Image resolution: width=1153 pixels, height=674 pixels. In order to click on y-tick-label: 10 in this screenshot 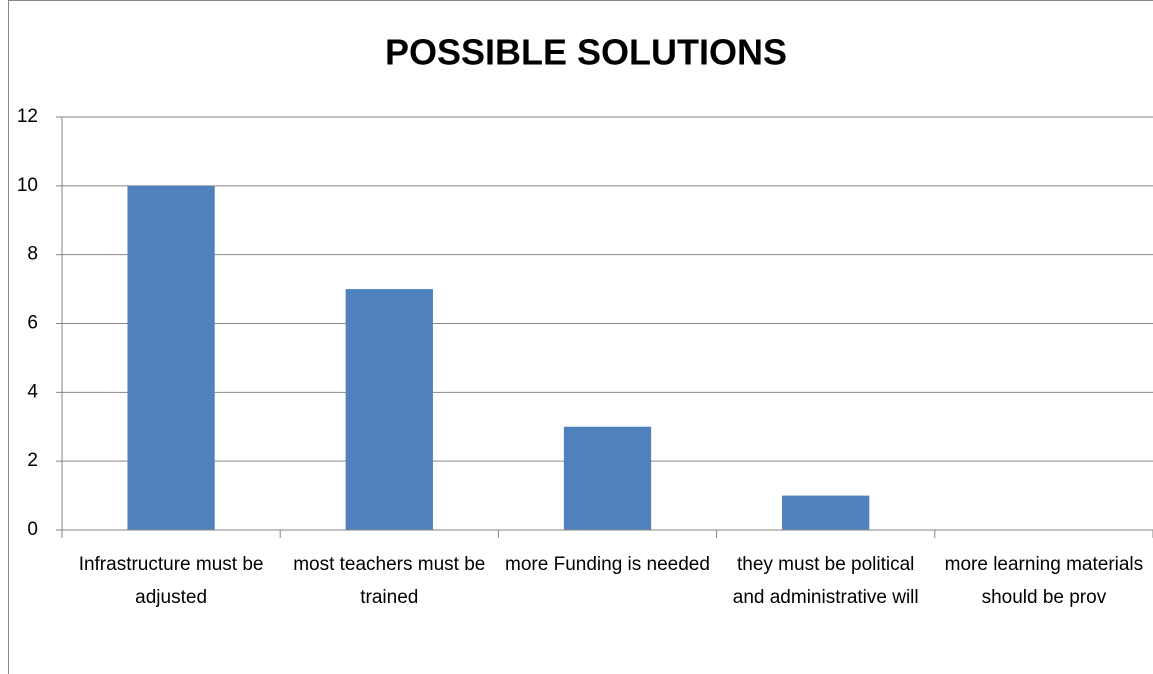, I will do `click(27, 185)`.